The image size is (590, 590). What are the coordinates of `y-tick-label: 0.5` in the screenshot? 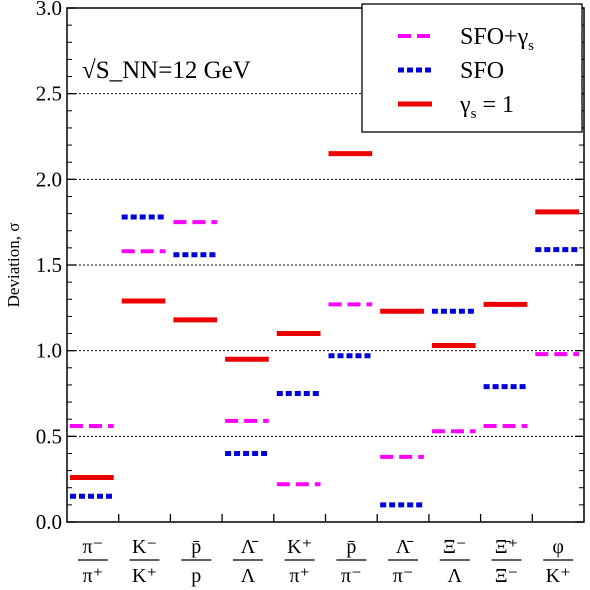 It's located at (49, 436).